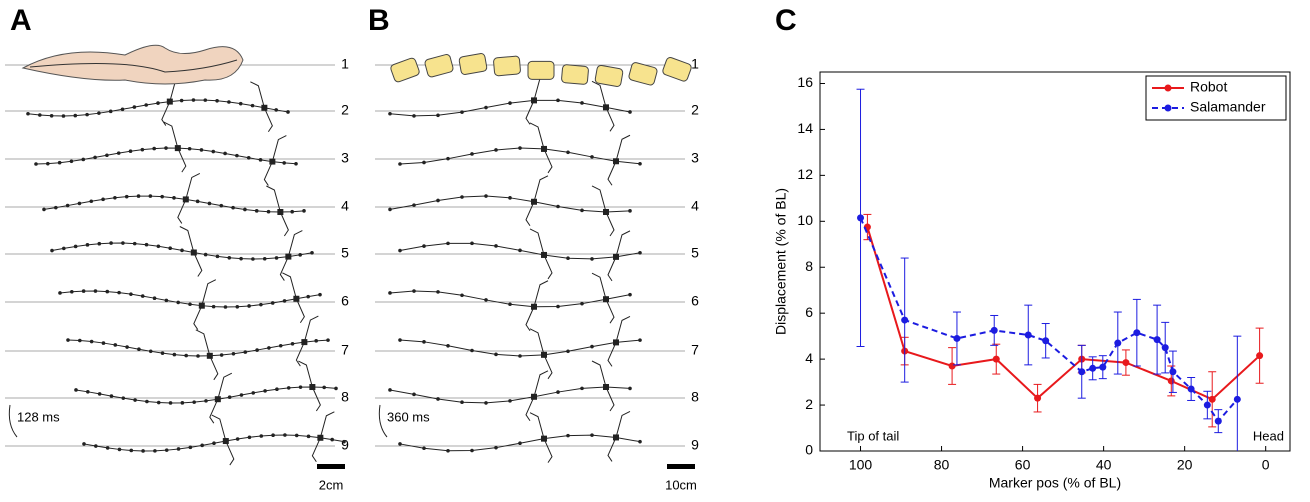 The height and width of the screenshot is (502, 1310). I want to click on series-line, so click(1049, 320).